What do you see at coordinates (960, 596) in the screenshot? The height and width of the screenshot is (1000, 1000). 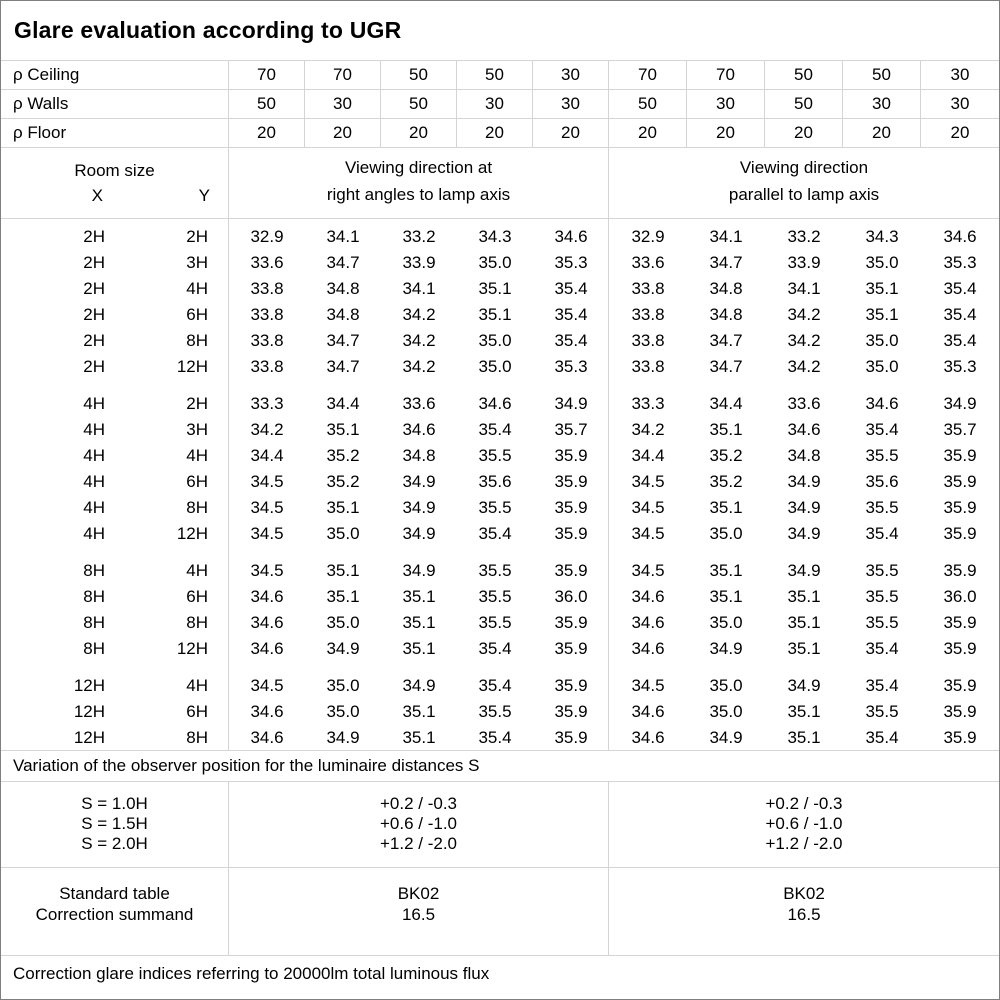 I see `ugr-value: 36.0` at bounding box center [960, 596].